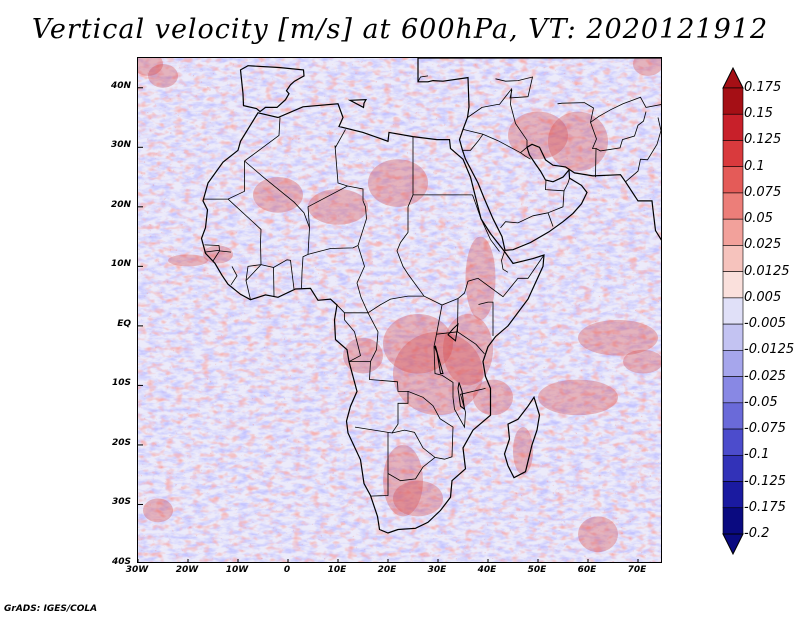 This screenshot has height=618, width=800. I want to click on colorbar-label: 0.075, so click(763, 192).